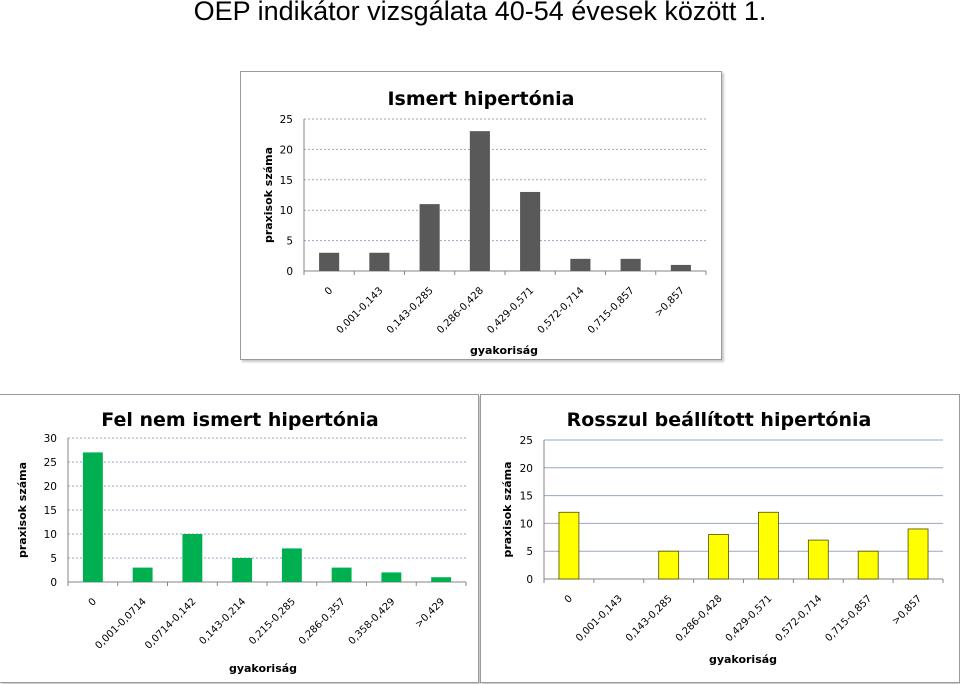 The width and height of the screenshot is (960, 684). Describe the element at coordinates (322, 621) in the screenshot. I see `x-category-label: 0,286-0,357` at that location.